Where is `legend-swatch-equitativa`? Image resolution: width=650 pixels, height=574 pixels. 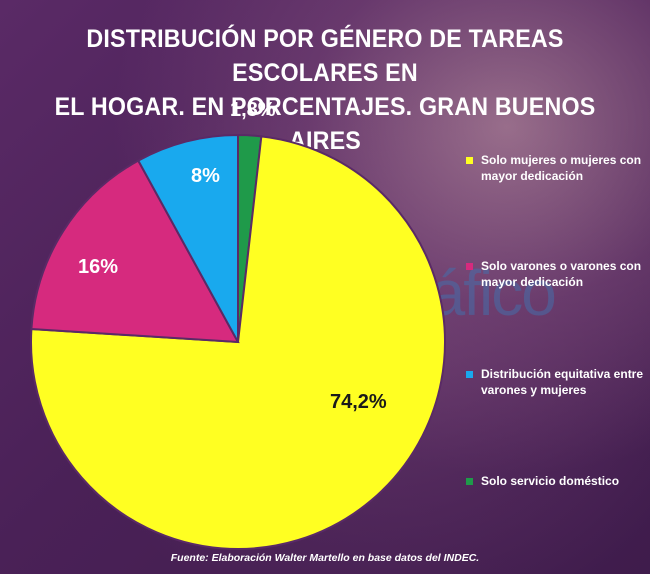
legend-swatch-equitativa is located at coordinates (469, 374).